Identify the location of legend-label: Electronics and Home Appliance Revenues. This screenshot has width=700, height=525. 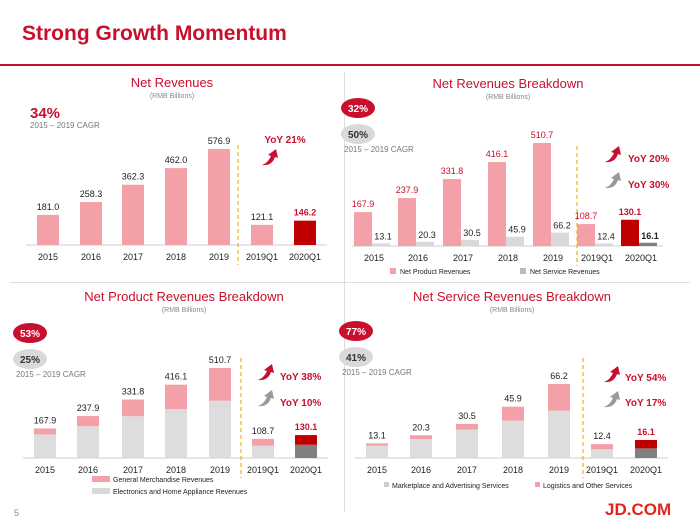
(180, 492).